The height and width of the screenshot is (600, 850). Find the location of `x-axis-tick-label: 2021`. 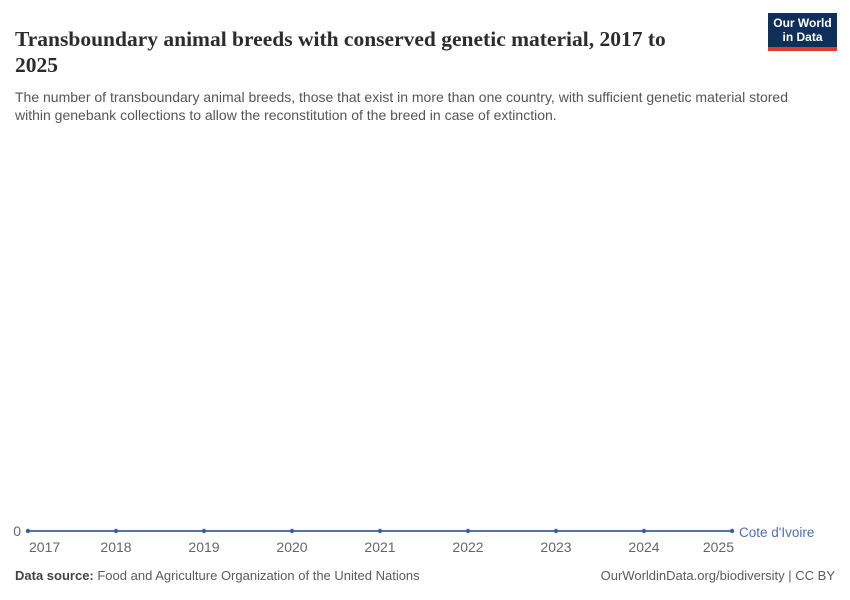

x-axis-tick-label: 2021 is located at coordinates (379, 547).